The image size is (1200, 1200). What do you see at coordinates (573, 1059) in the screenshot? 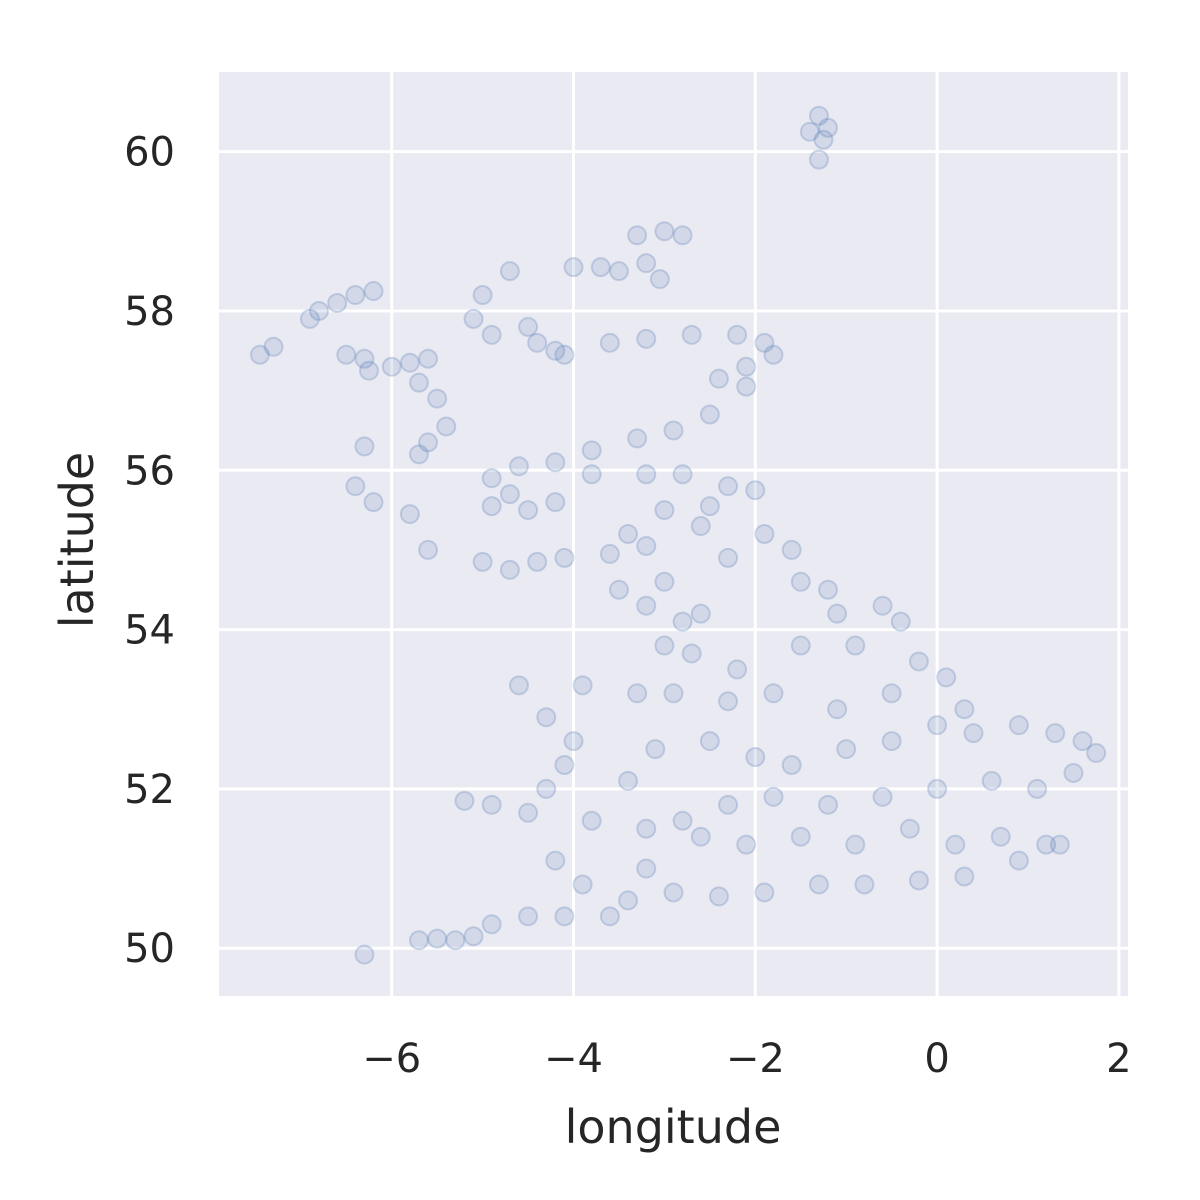
I see `x-tick-label: −4` at bounding box center [573, 1059].